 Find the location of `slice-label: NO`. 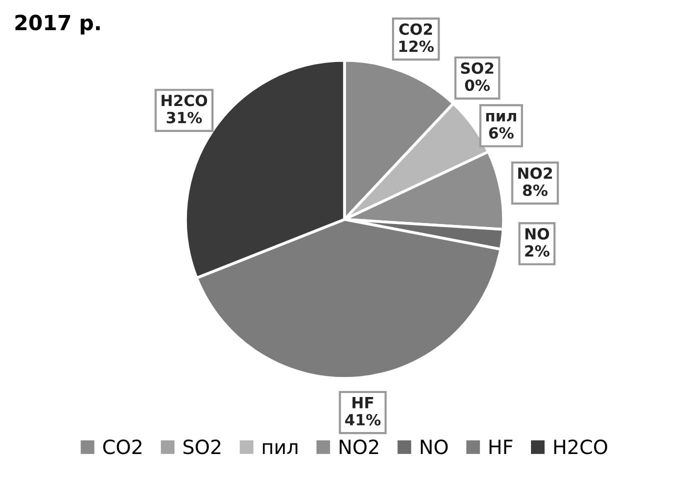

slice-label: NO is located at coordinates (537, 234).